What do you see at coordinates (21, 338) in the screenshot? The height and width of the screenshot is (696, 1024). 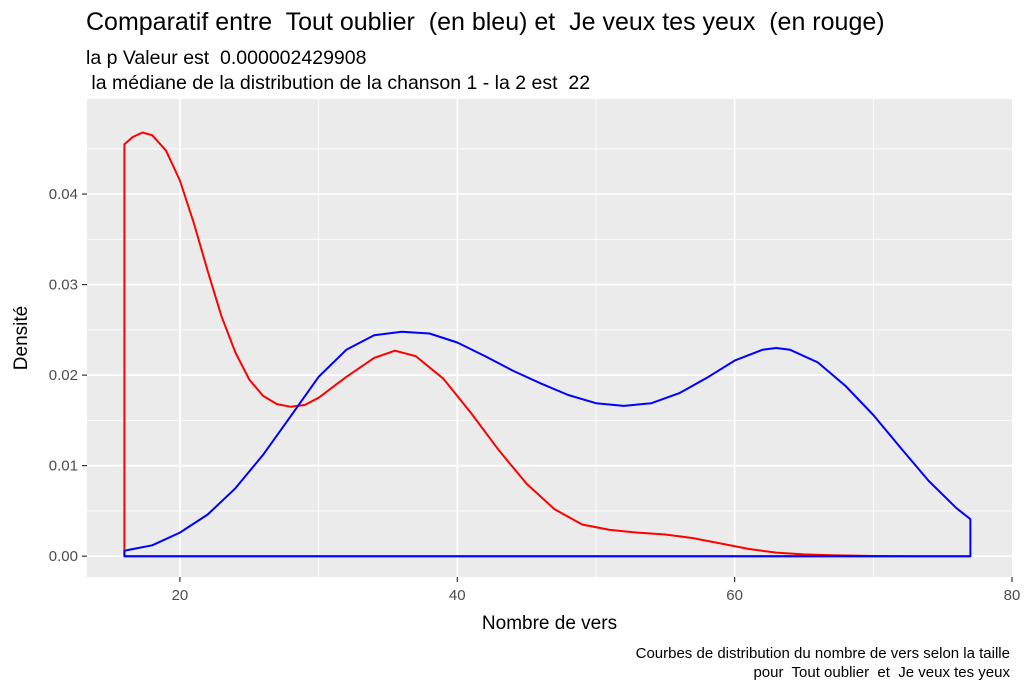 I see `y-axis-label: Densité` at bounding box center [21, 338].